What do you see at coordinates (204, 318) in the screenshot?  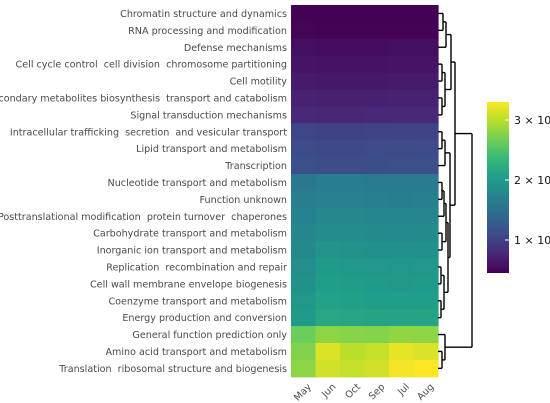 I see `row-label: Energy production and conversion` at bounding box center [204, 318].